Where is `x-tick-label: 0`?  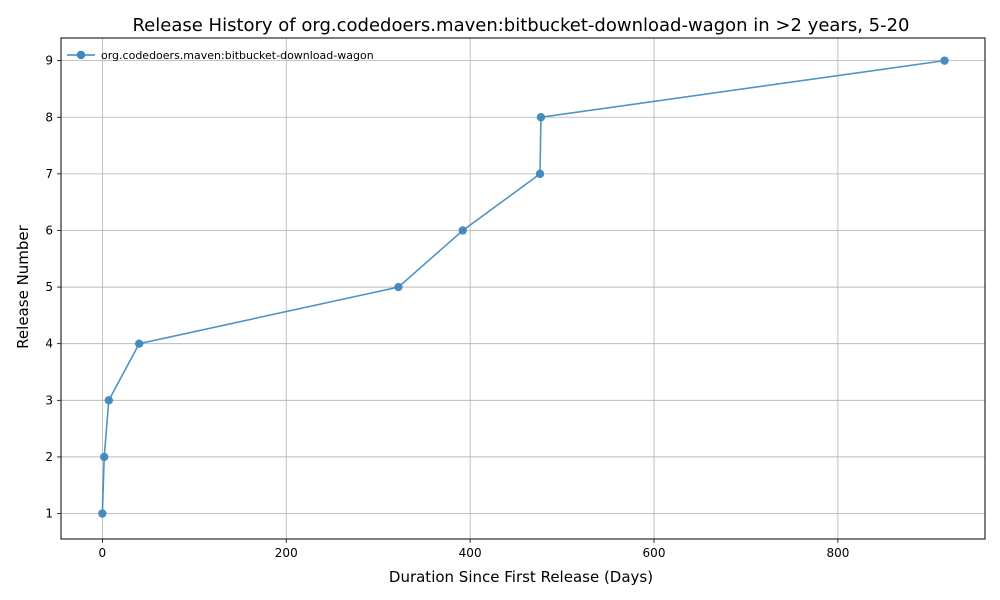
x-tick-label: 0 is located at coordinates (103, 553).